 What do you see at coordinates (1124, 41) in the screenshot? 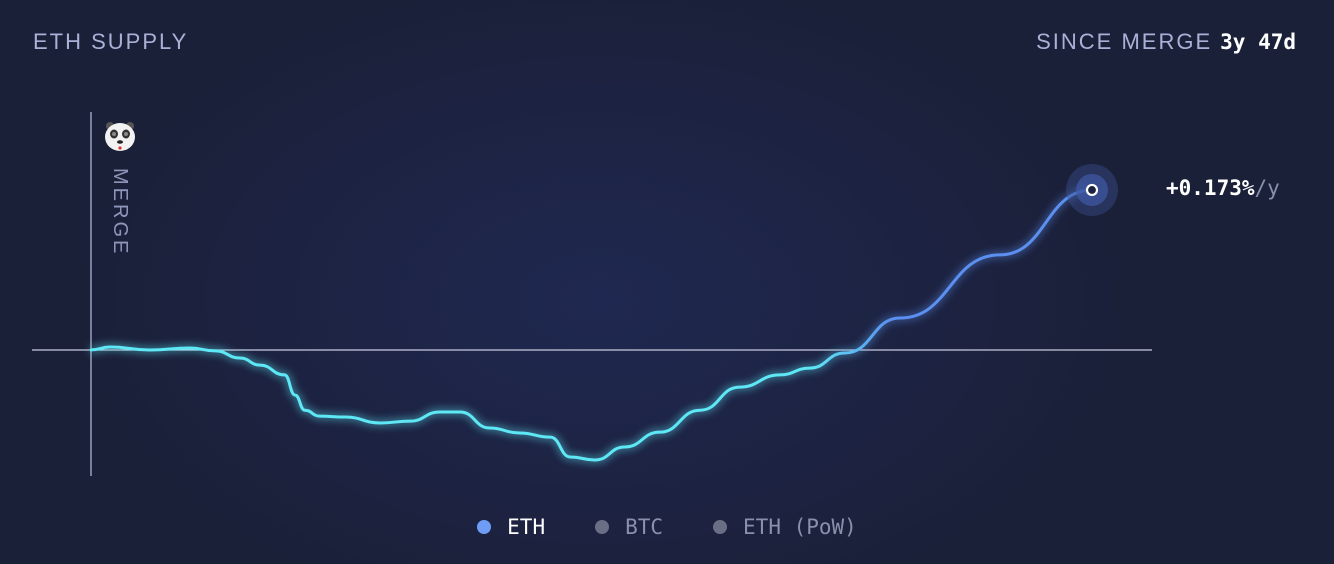
I see `since-merge-label: SINCE MERGE` at bounding box center [1124, 41].